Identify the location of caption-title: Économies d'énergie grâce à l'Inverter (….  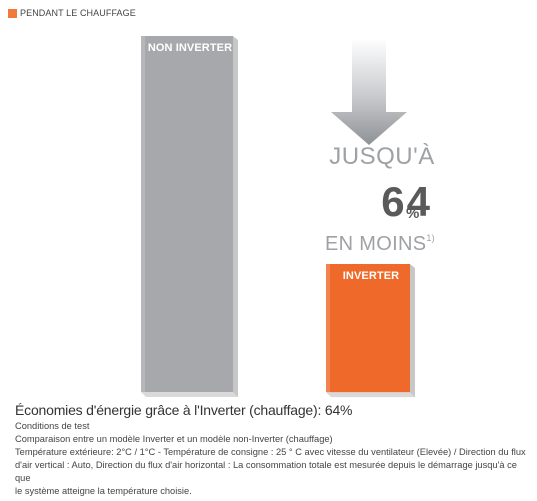
(184, 410).